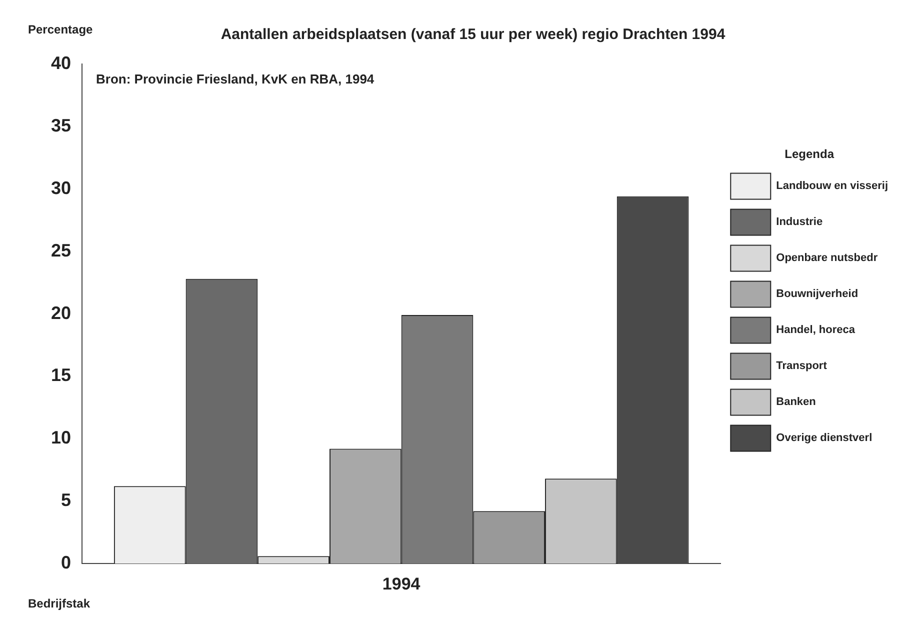 This screenshot has height=628, width=919. I want to click on legend-label: Transport, so click(802, 366).